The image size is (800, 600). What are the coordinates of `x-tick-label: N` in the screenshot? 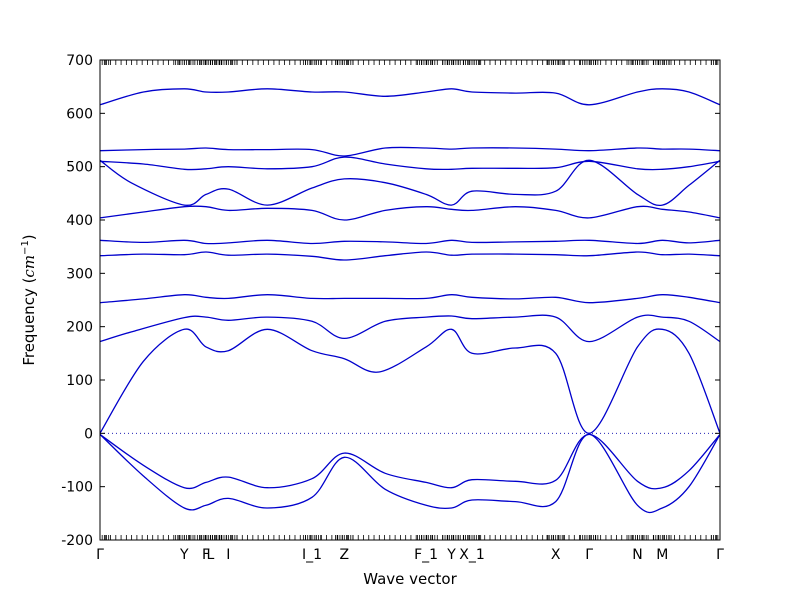 It's located at (637, 555).